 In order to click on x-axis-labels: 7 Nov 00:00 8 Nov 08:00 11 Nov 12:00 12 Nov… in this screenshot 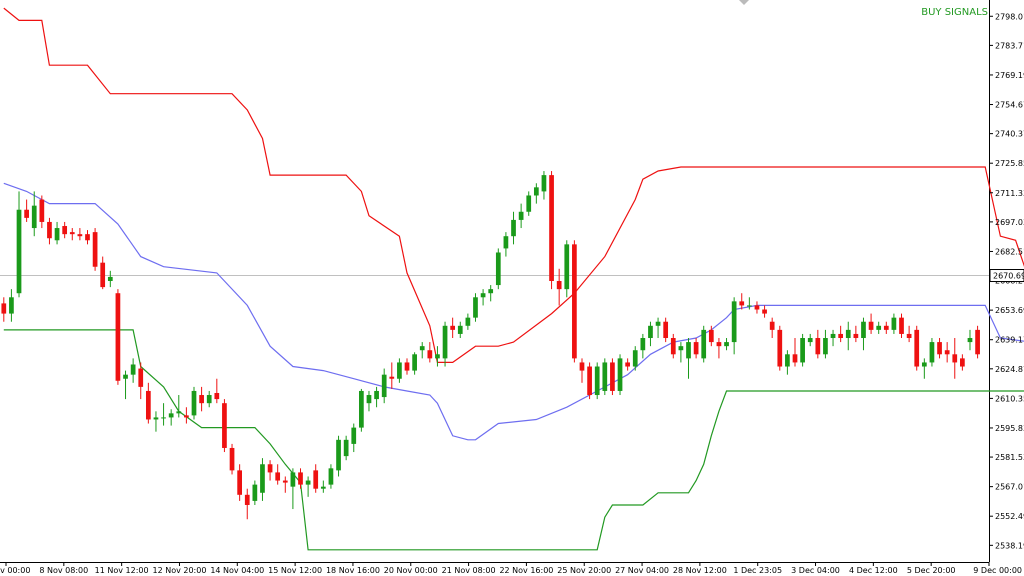, I will do `click(511, 568)`.